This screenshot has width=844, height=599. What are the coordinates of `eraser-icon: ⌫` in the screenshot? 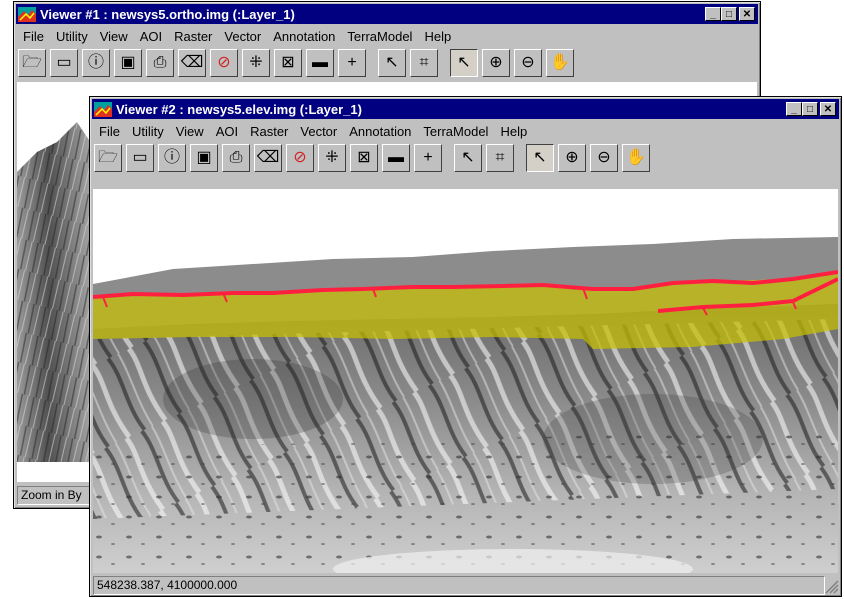 It's located at (268, 157).